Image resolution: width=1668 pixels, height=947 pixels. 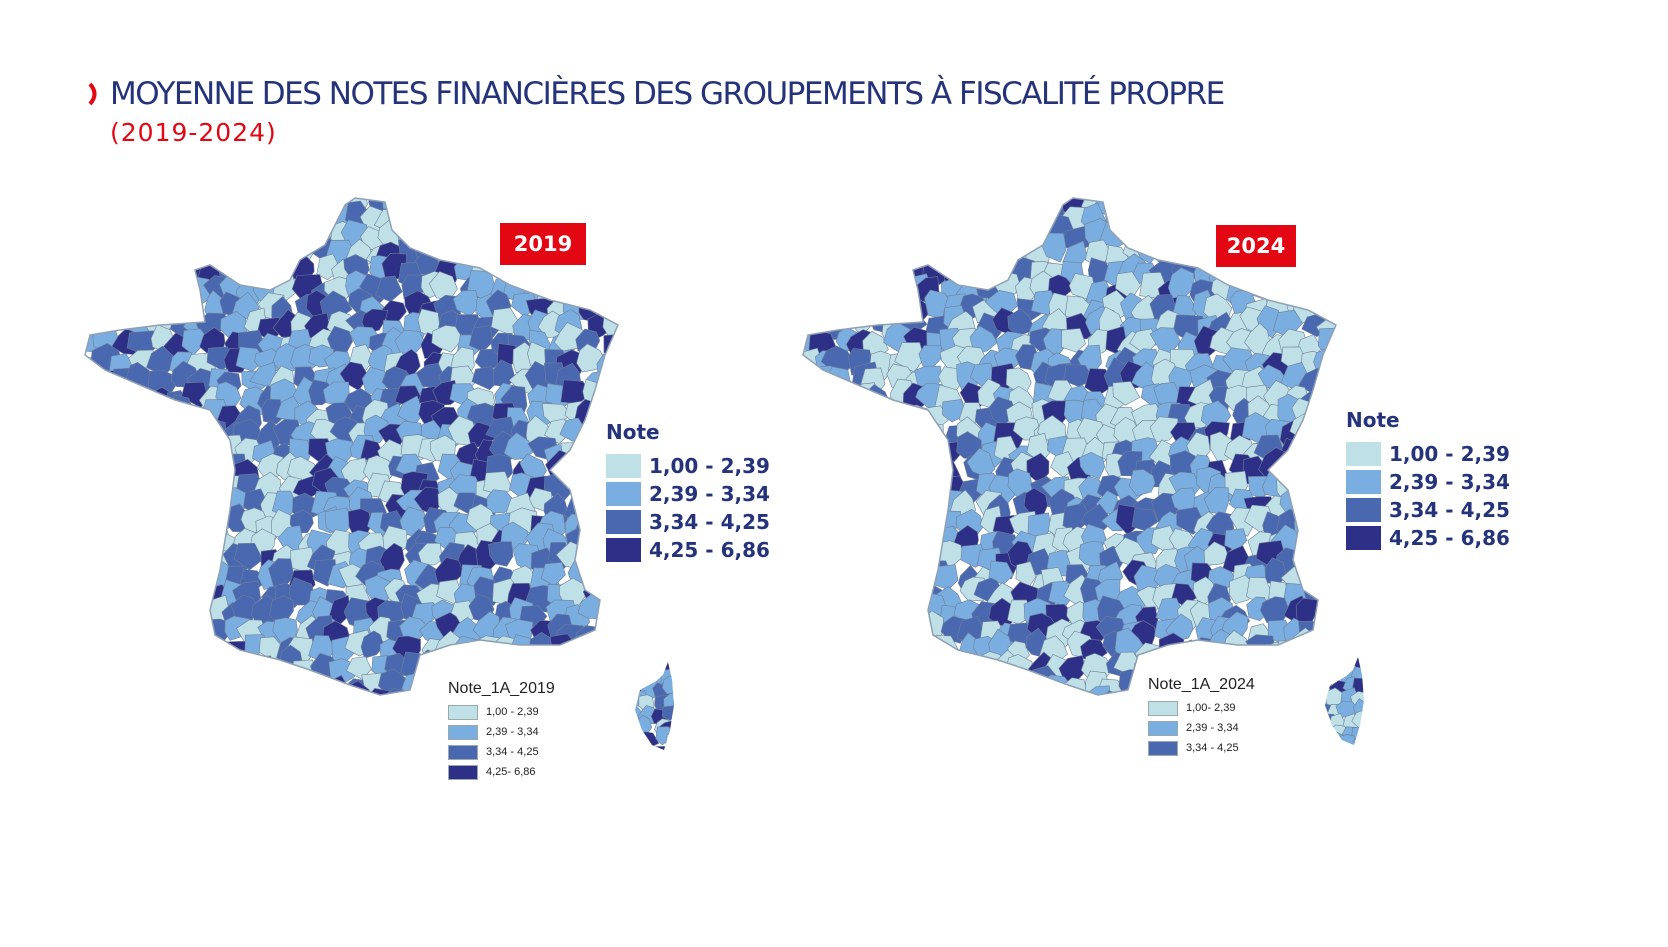 I want to click on small-legend-item: 4,25- 6,86, so click(x=501, y=772).